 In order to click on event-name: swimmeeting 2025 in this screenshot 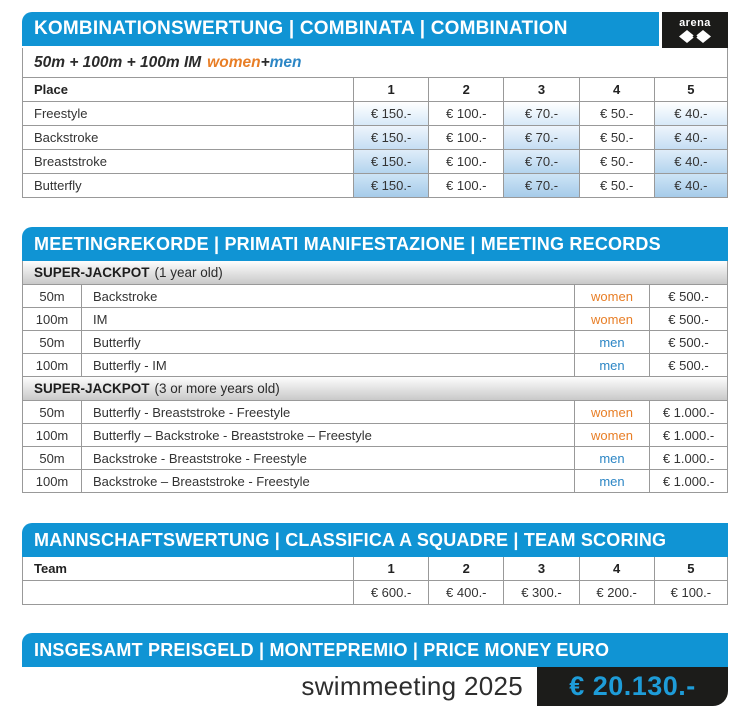, I will do `click(412, 686)`.